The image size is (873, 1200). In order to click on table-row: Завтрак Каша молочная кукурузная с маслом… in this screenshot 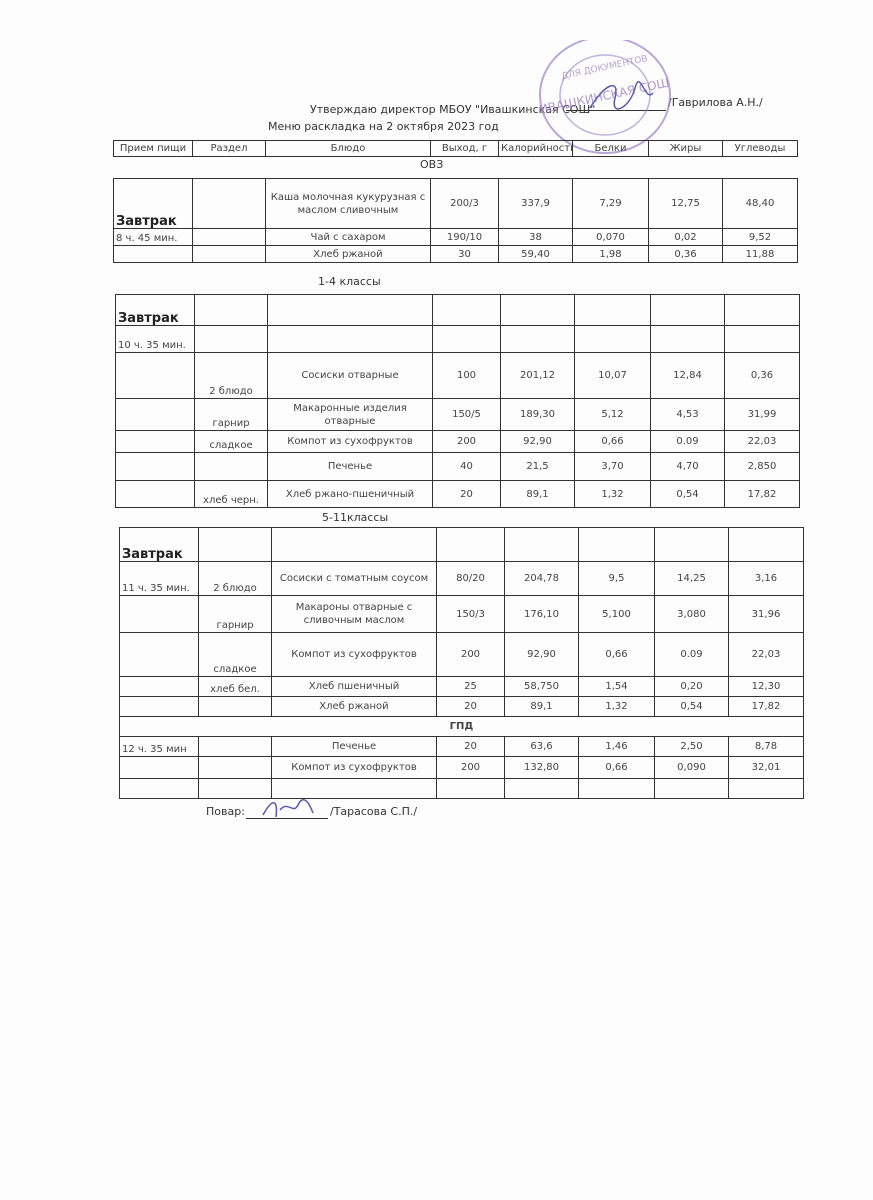, I will do `click(455, 203)`.